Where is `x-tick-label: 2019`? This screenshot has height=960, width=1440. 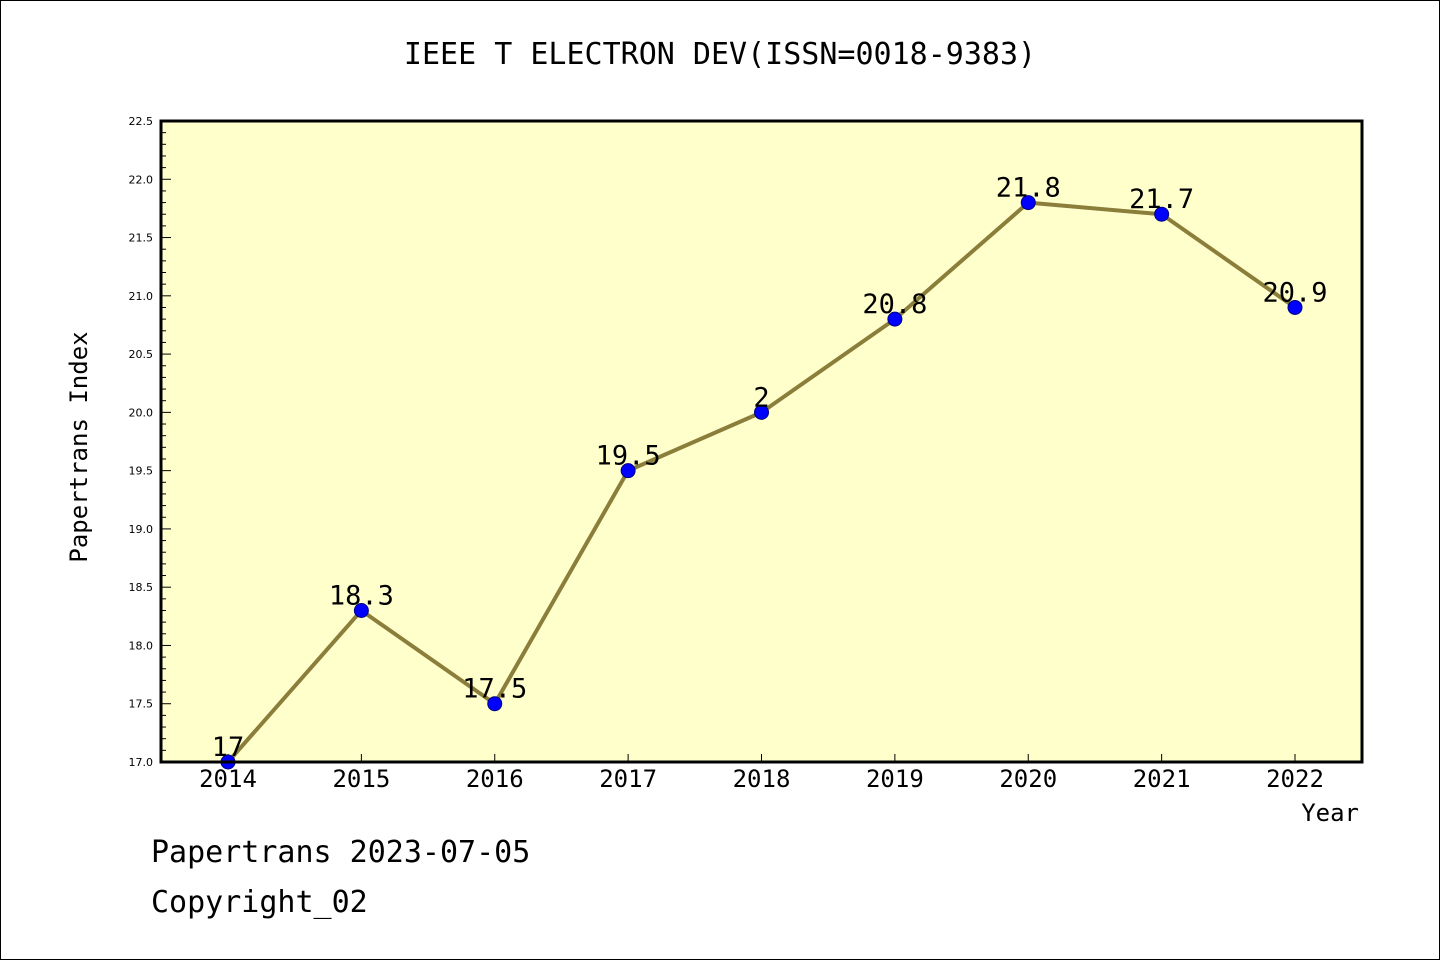 x-tick-label: 2019 is located at coordinates (895, 779).